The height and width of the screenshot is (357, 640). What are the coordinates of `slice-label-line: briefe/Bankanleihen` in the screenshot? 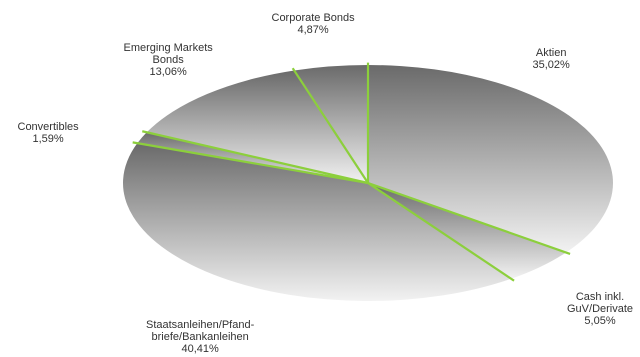 It's located at (200, 337).